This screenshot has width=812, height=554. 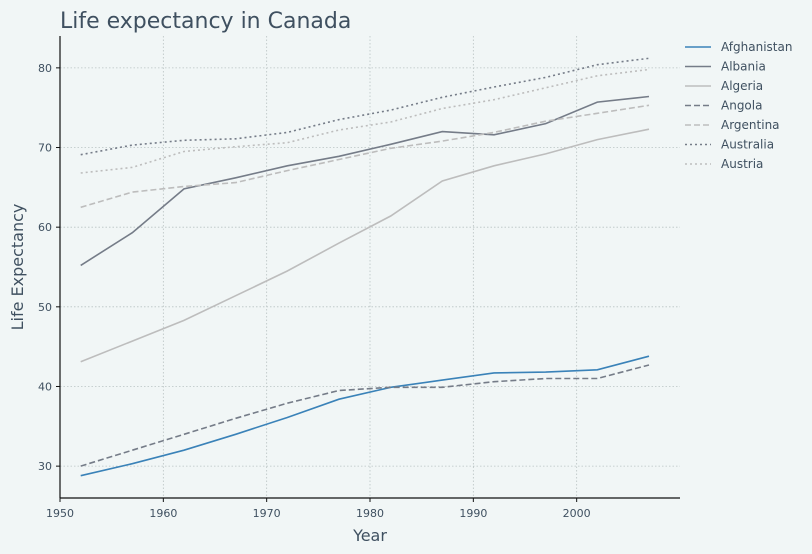 I want to click on y-ticks: 30 40 50 60 70 80, so click(x=49, y=267).